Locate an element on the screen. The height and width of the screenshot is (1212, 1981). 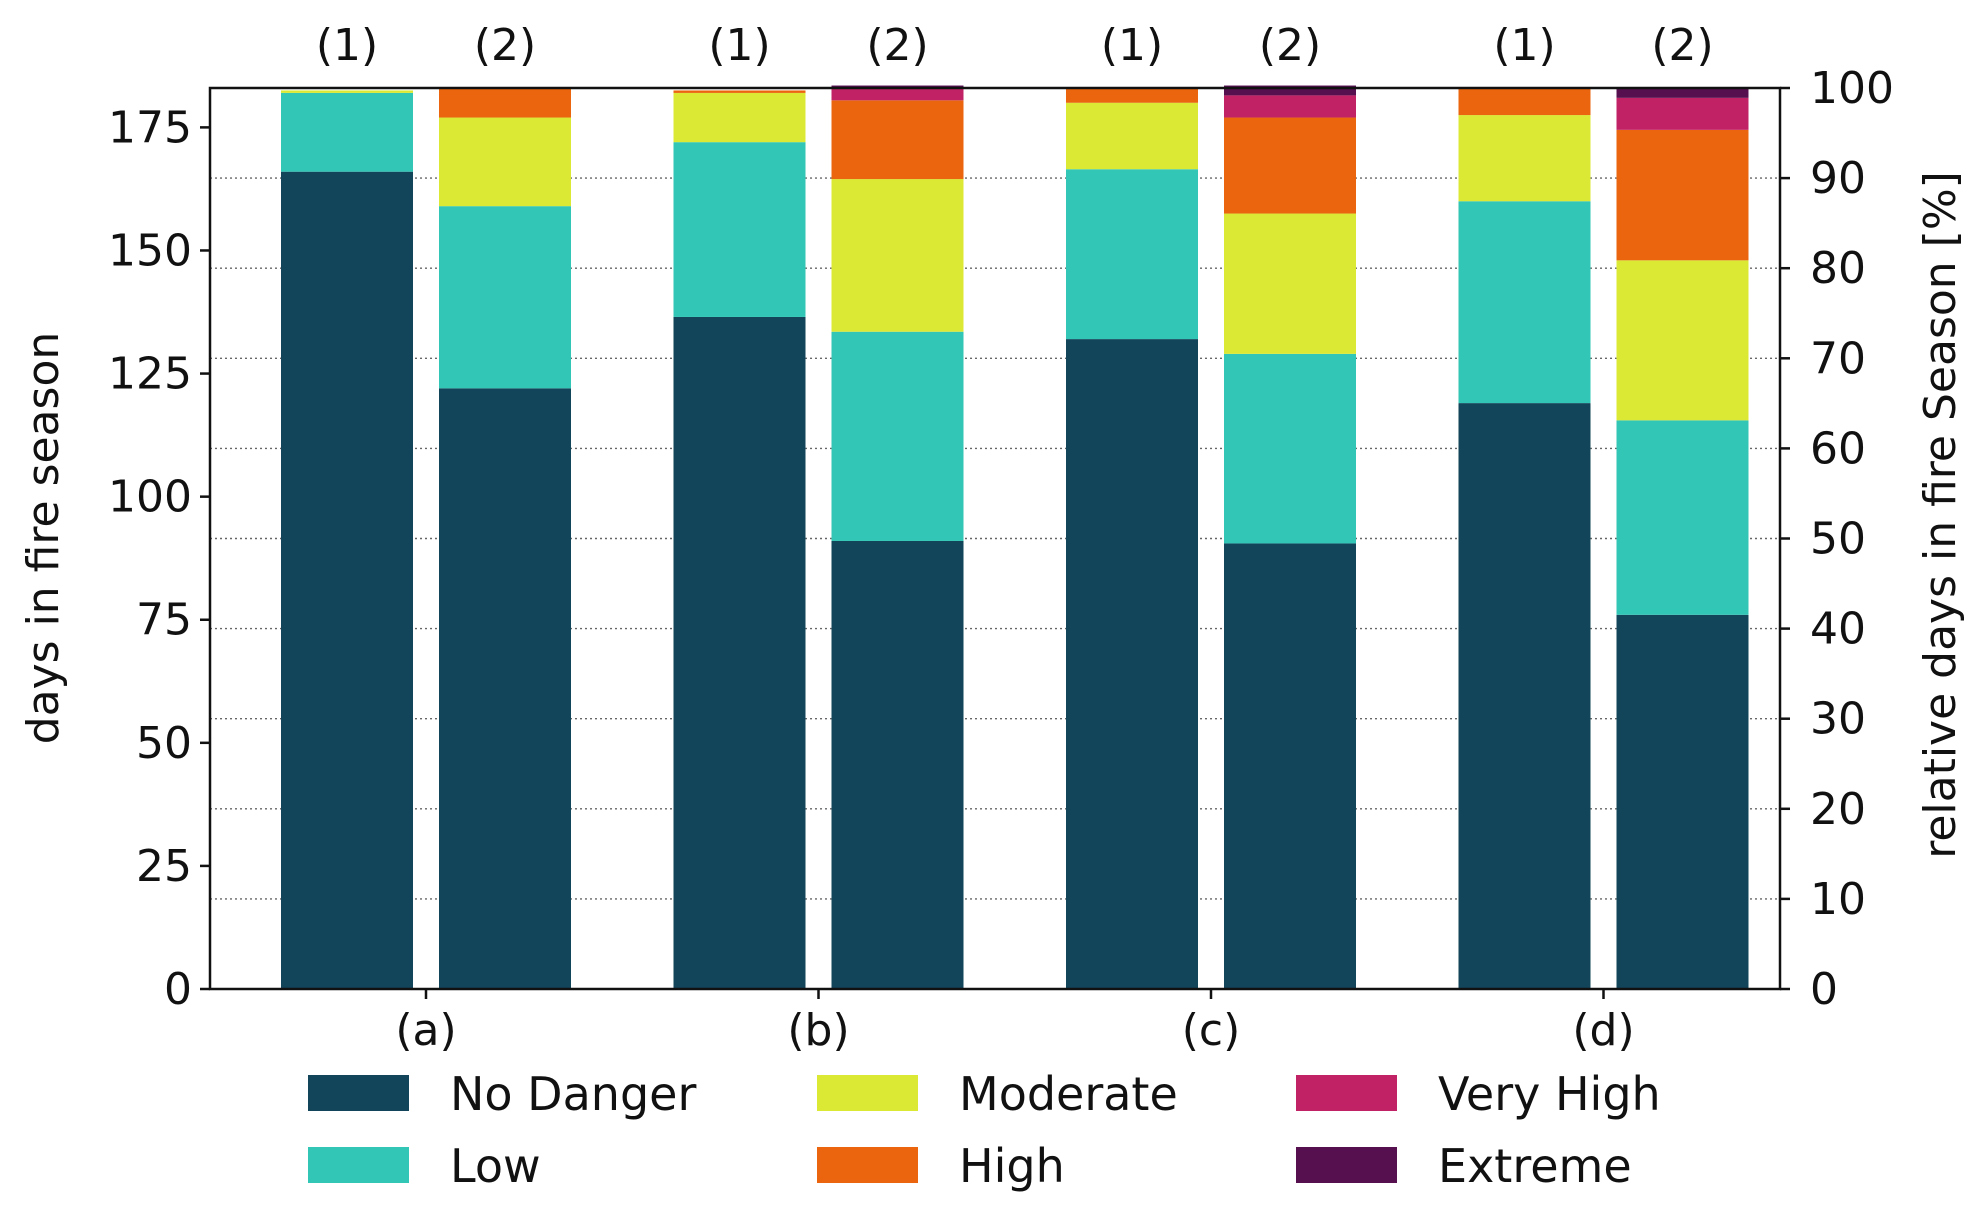
x-tick-label: (b) is located at coordinates (818, 1030).